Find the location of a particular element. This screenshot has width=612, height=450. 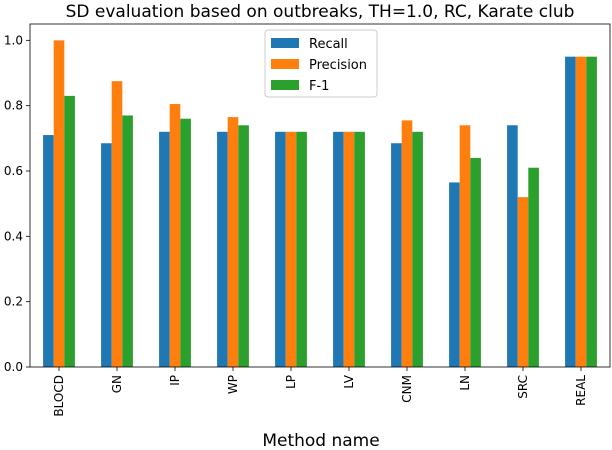

x-tick-label: LP is located at coordinates (291, 382).